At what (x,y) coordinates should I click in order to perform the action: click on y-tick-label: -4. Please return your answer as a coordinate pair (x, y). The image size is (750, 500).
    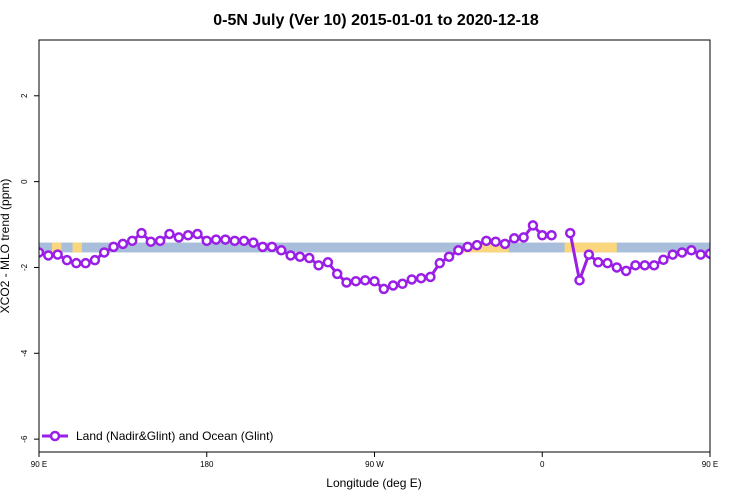
    Looking at the image, I should click on (24, 353).